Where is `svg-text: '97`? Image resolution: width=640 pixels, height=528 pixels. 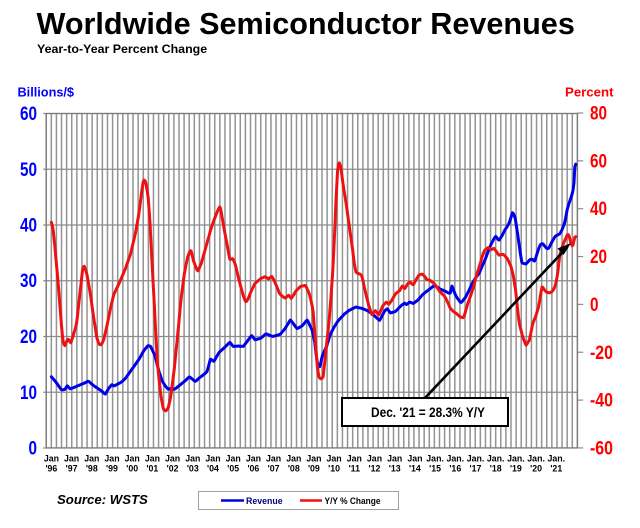
svg-text: '97 is located at coordinates (72, 469).